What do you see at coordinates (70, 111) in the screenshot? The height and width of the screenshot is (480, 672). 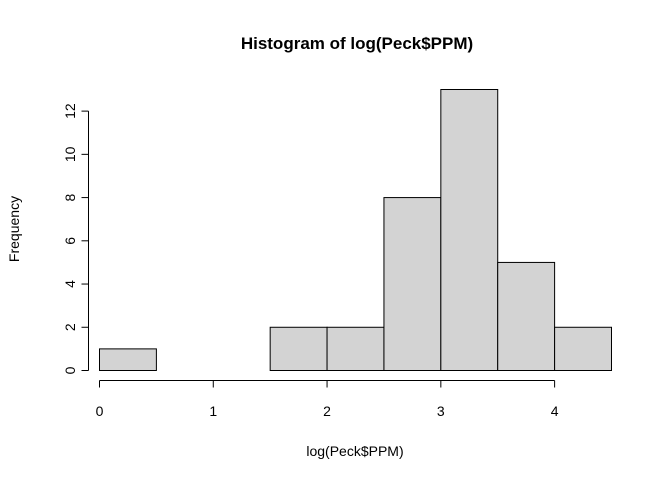 I see `y-tick-label: 12` at bounding box center [70, 111].